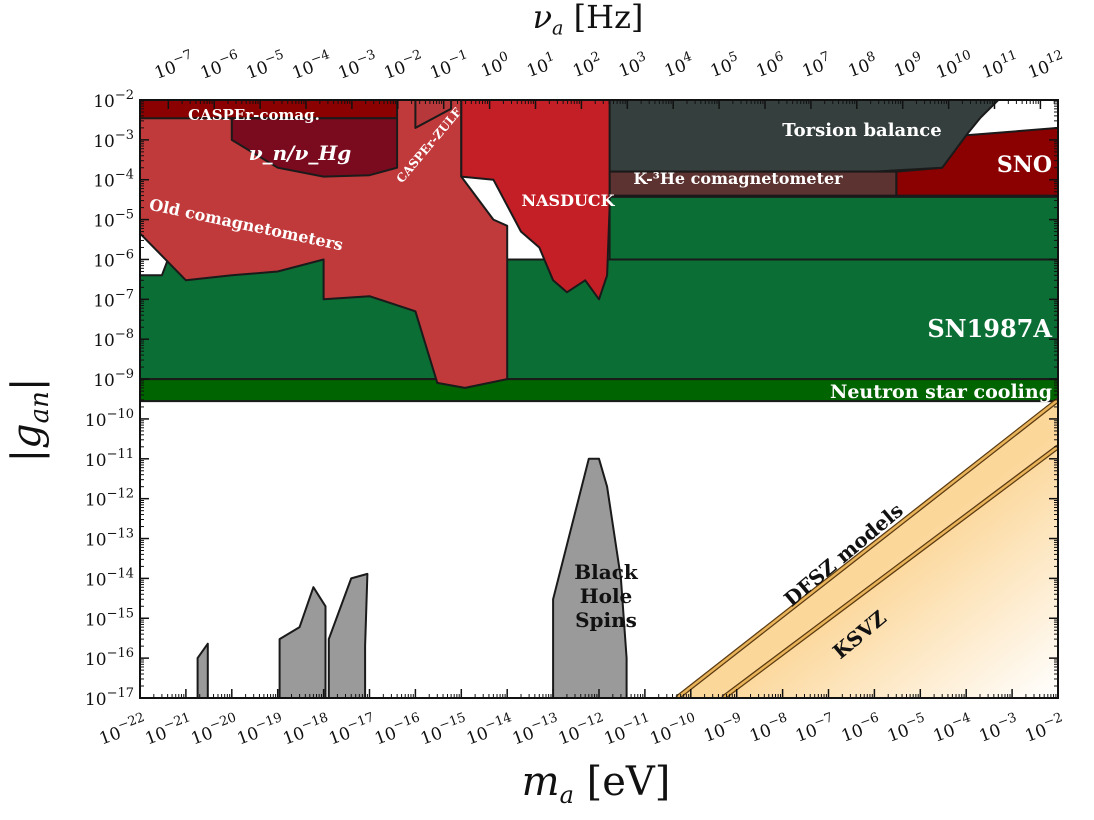 This screenshot has width=1094, height=820. Describe the element at coordinates (214, 729) in the screenshot. I see `x-tick-label-2: 10−20` at that location.